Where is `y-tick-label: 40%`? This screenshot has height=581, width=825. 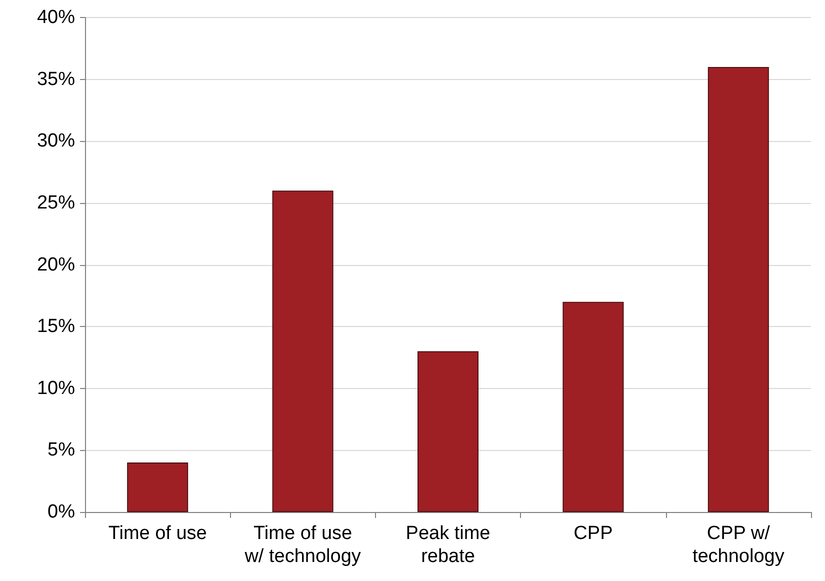 y-tick-label: 40% is located at coordinates (56, 17).